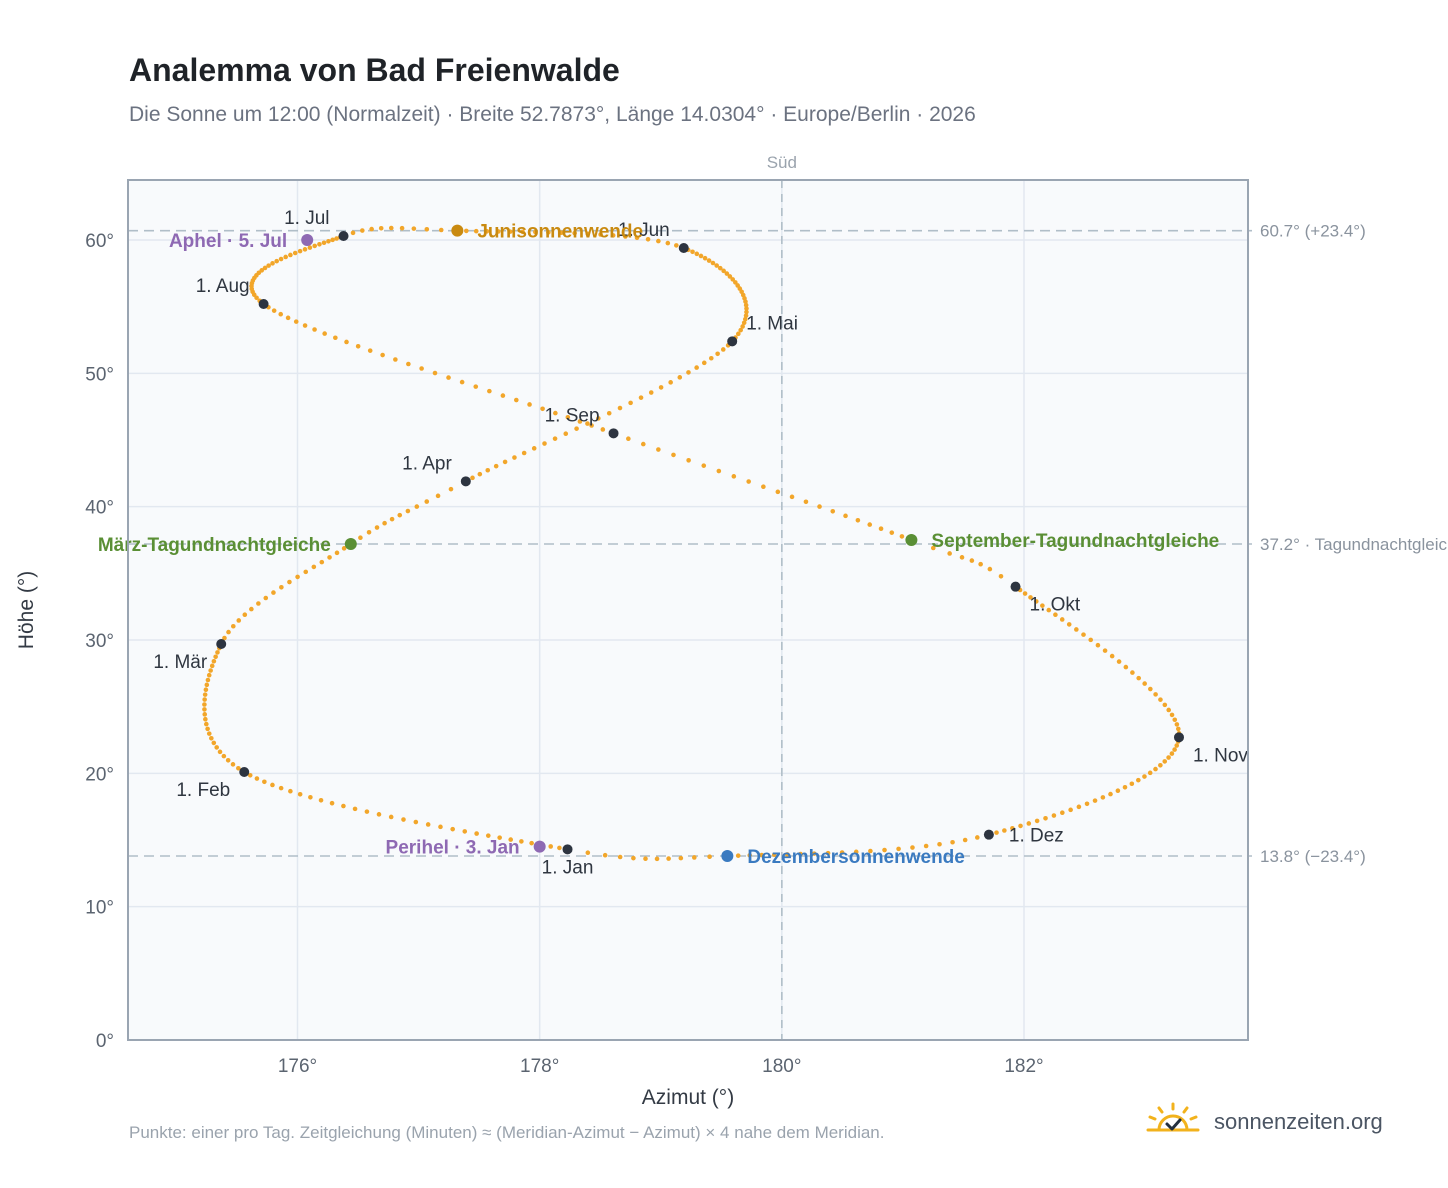 This screenshot has width=1448, height=1188. What do you see at coordinates (1023, 1066) in the screenshot?
I see `x-tick-label: 182°` at bounding box center [1023, 1066].